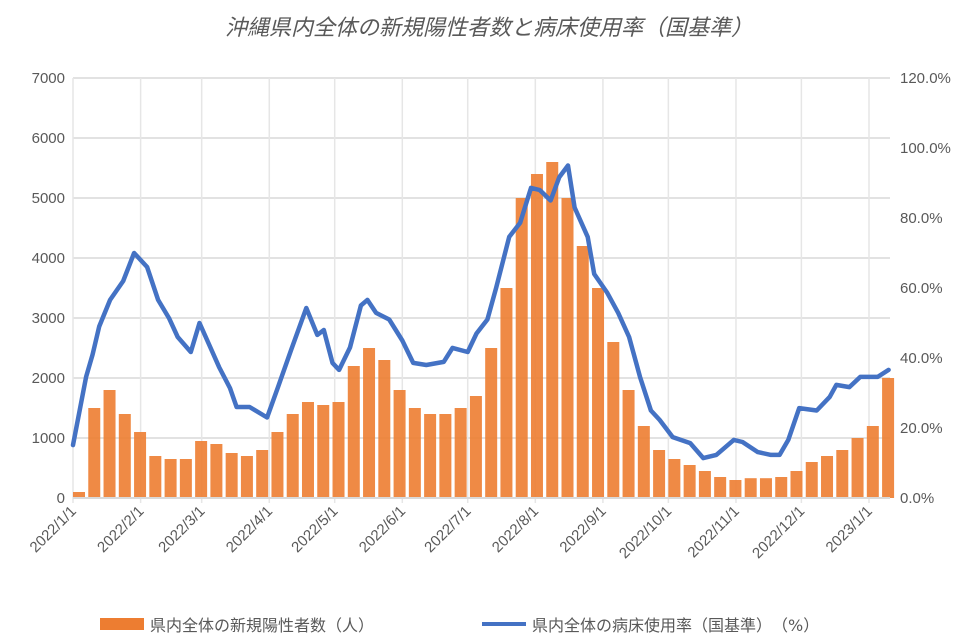  I want to click on x-tick-label: 2022/11/1, so click(713, 532).